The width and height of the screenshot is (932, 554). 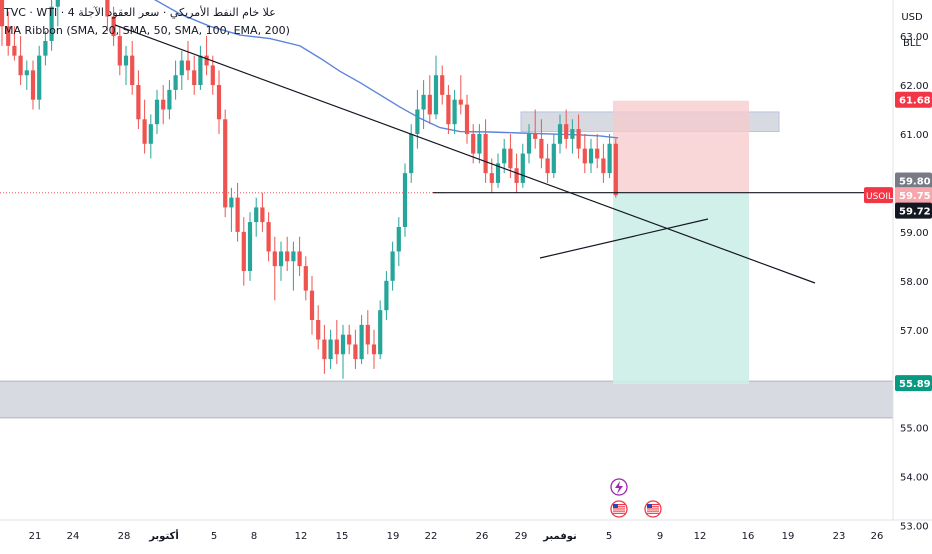 I want to click on lightning-icon, so click(x=619, y=487).